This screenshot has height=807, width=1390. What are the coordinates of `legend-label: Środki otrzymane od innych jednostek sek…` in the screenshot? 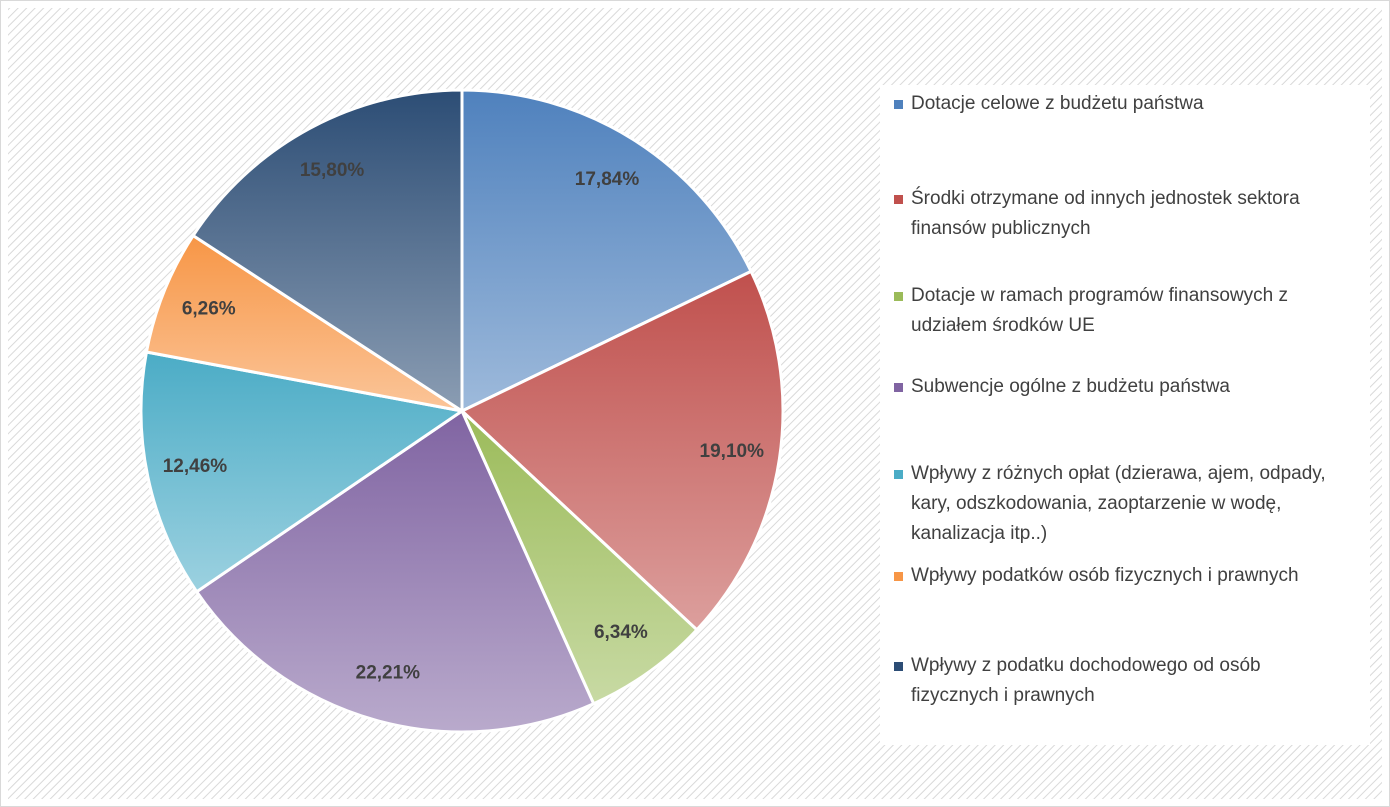 It's located at (1105, 213).